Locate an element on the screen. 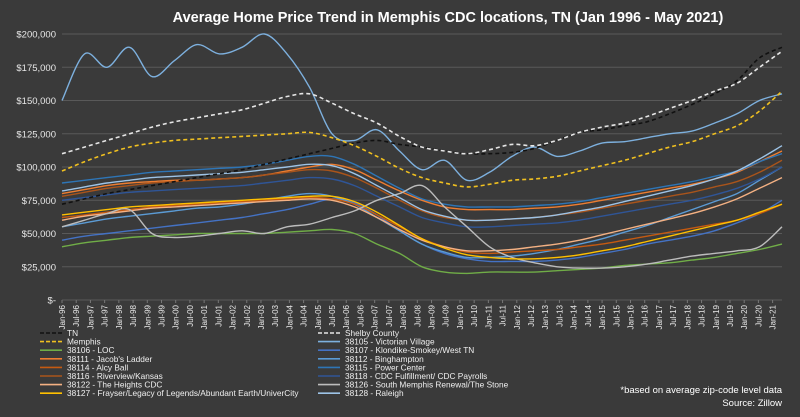 This screenshot has width=800, height=417. x-tick-label: Jan-12 is located at coordinates (517, 316).